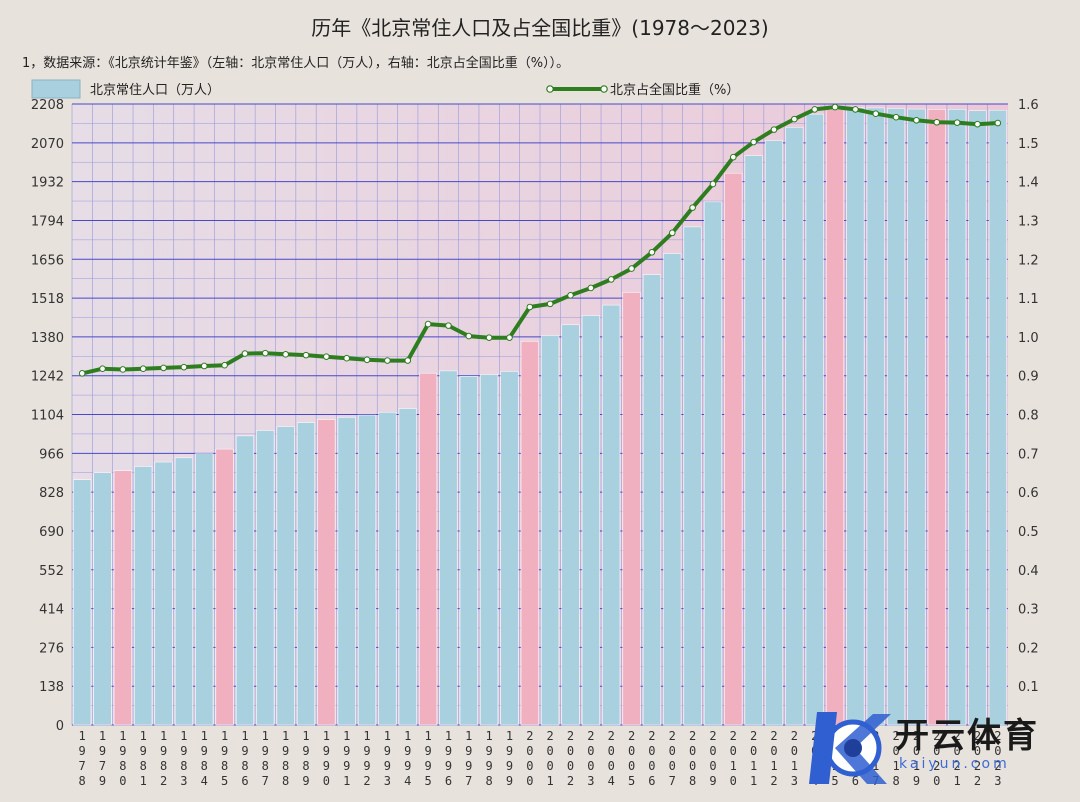 The image size is (1080, 802). Describe the element at coordinates (285, 576) in the screenshot. I see `bar-1988` at that location.